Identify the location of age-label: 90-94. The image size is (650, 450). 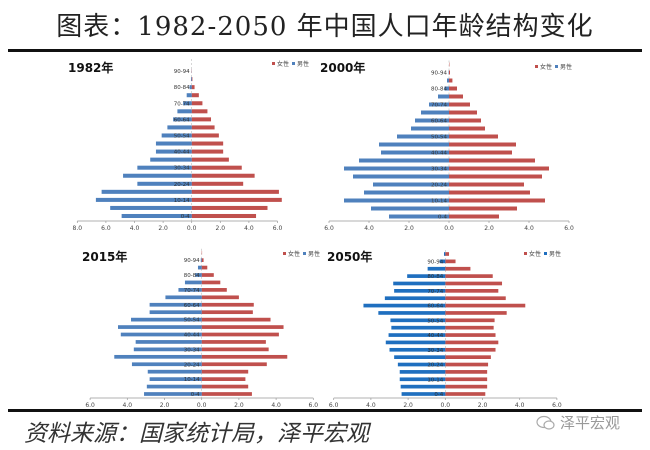
(182, 72).